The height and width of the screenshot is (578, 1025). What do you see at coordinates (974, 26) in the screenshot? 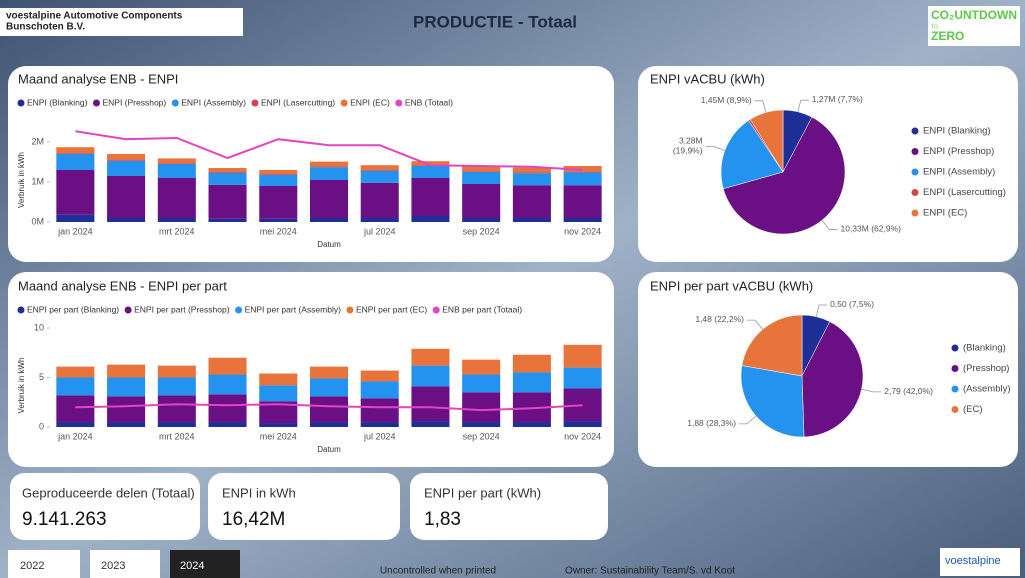
I see `logo-box` at bounding box center [974, 26].